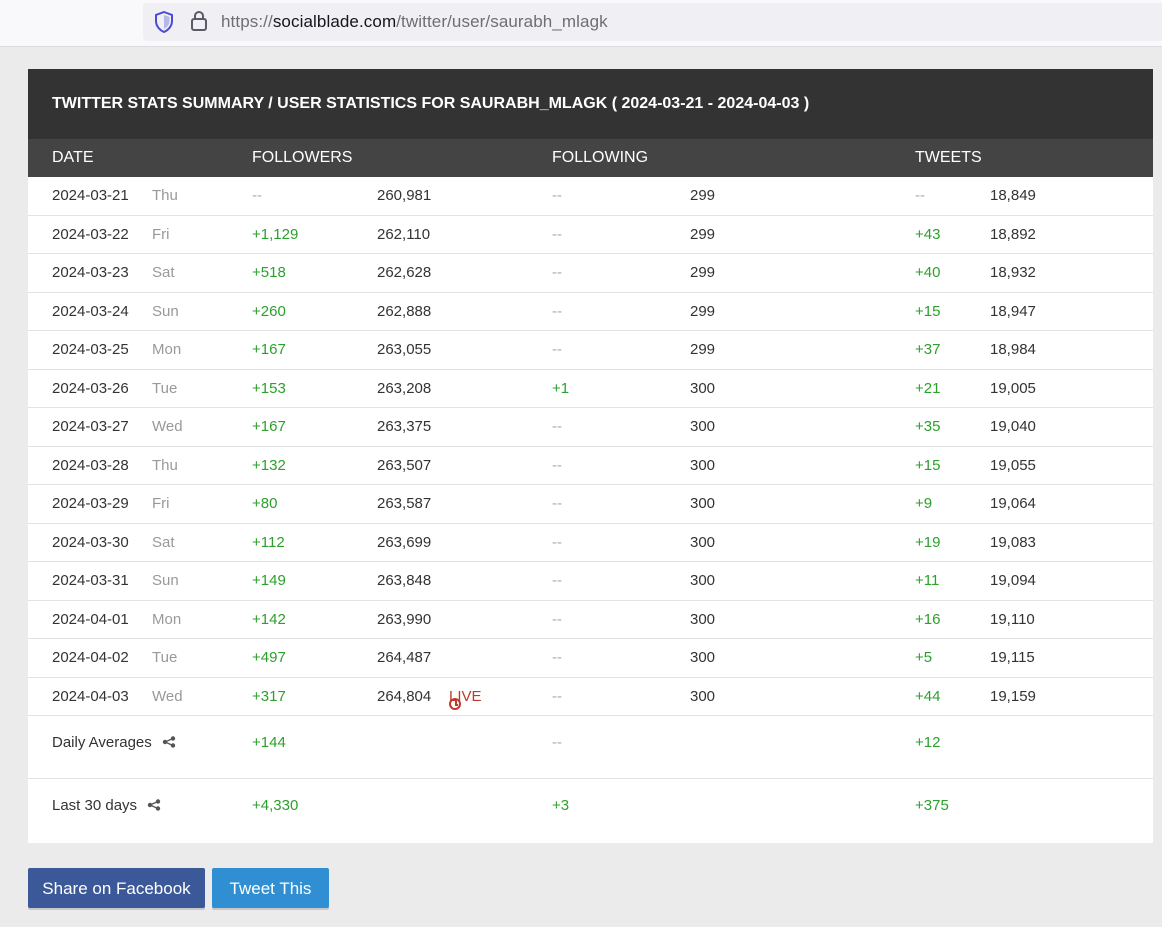 The image size is (1162, 927). What do you see at coordinates (199, 21) in the screenshot?
I see `lock-icon` at bounding box center [199, 21].